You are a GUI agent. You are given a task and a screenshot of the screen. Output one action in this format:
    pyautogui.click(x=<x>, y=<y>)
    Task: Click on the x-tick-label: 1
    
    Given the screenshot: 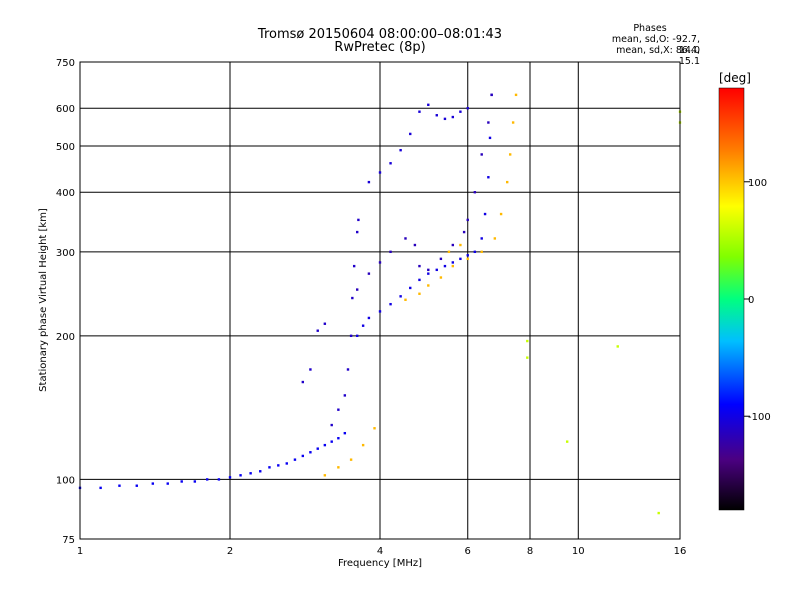 What is the action you would take?
    pyautogui.click(x=80, y=551)
    